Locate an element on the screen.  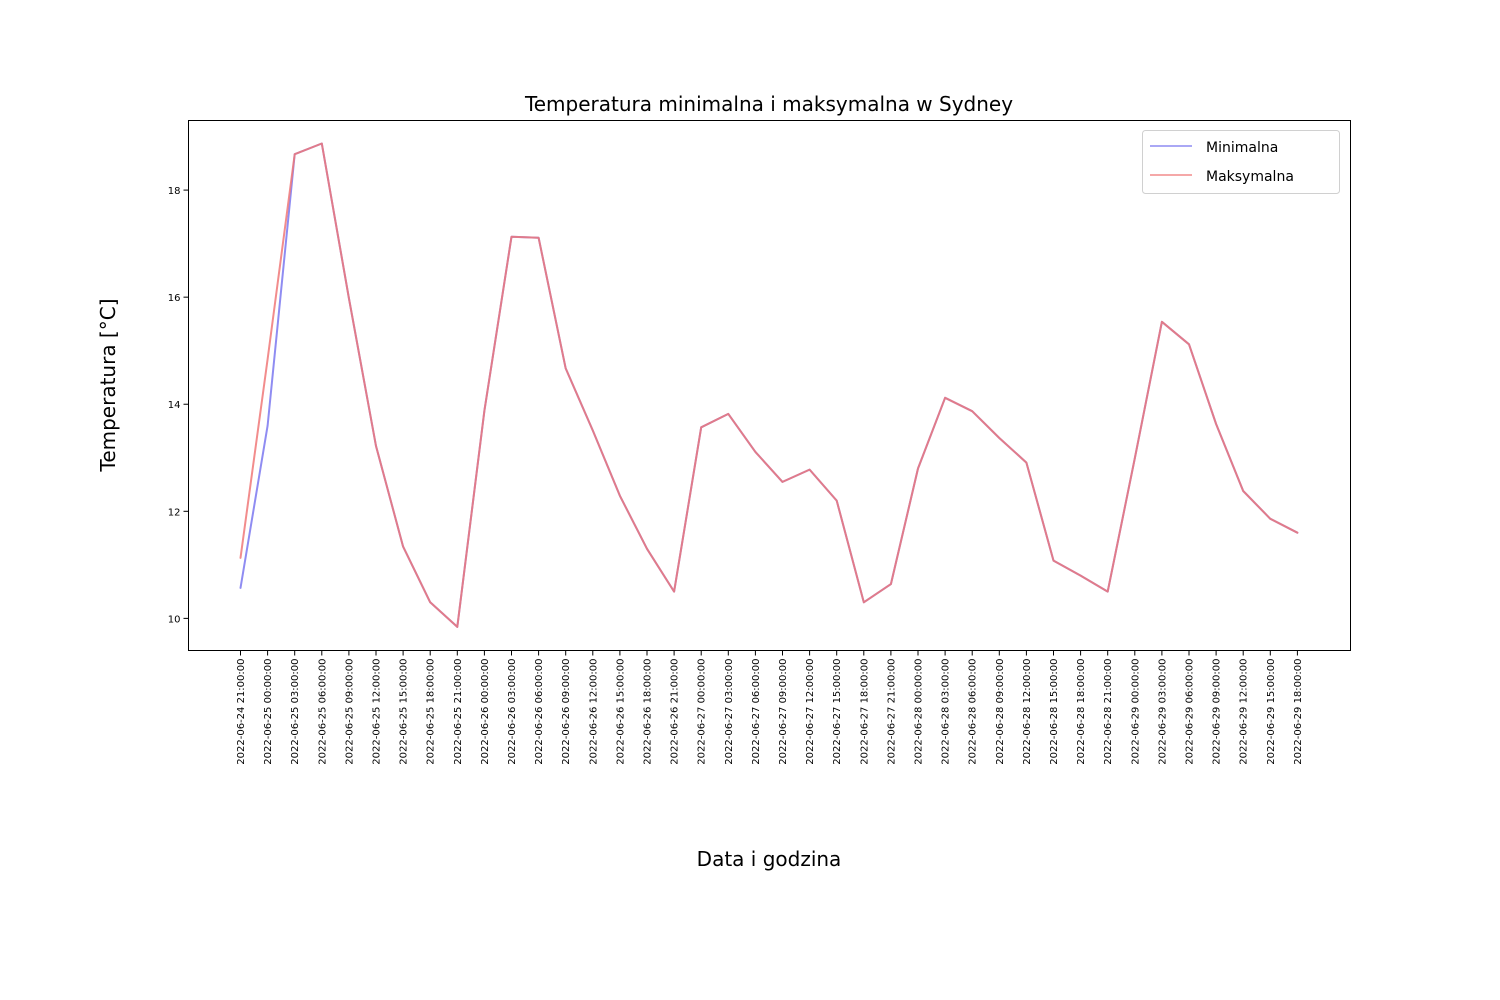
x-tick-label: 2022-06-26 09:00:00 is located at coordinates (566, 712).